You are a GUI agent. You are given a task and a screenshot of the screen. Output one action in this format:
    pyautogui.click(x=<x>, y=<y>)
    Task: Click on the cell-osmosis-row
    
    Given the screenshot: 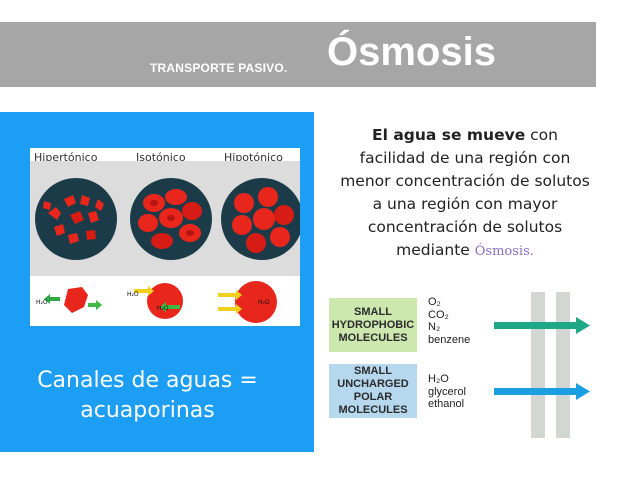 What is the action you would take?
    pyautogui.click(x=165, y=301)
    